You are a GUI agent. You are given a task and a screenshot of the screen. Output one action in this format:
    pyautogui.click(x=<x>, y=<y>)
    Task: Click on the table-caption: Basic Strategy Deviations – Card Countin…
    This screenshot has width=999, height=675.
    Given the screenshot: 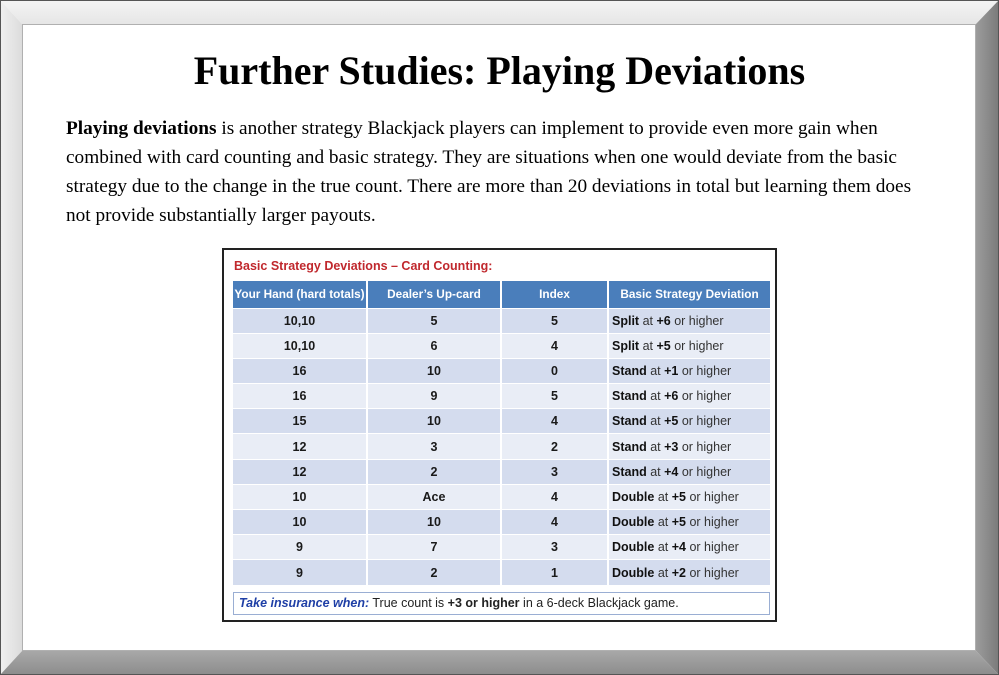 What is the action you would take?
    pyautogui.click(x=363, y=266)
    